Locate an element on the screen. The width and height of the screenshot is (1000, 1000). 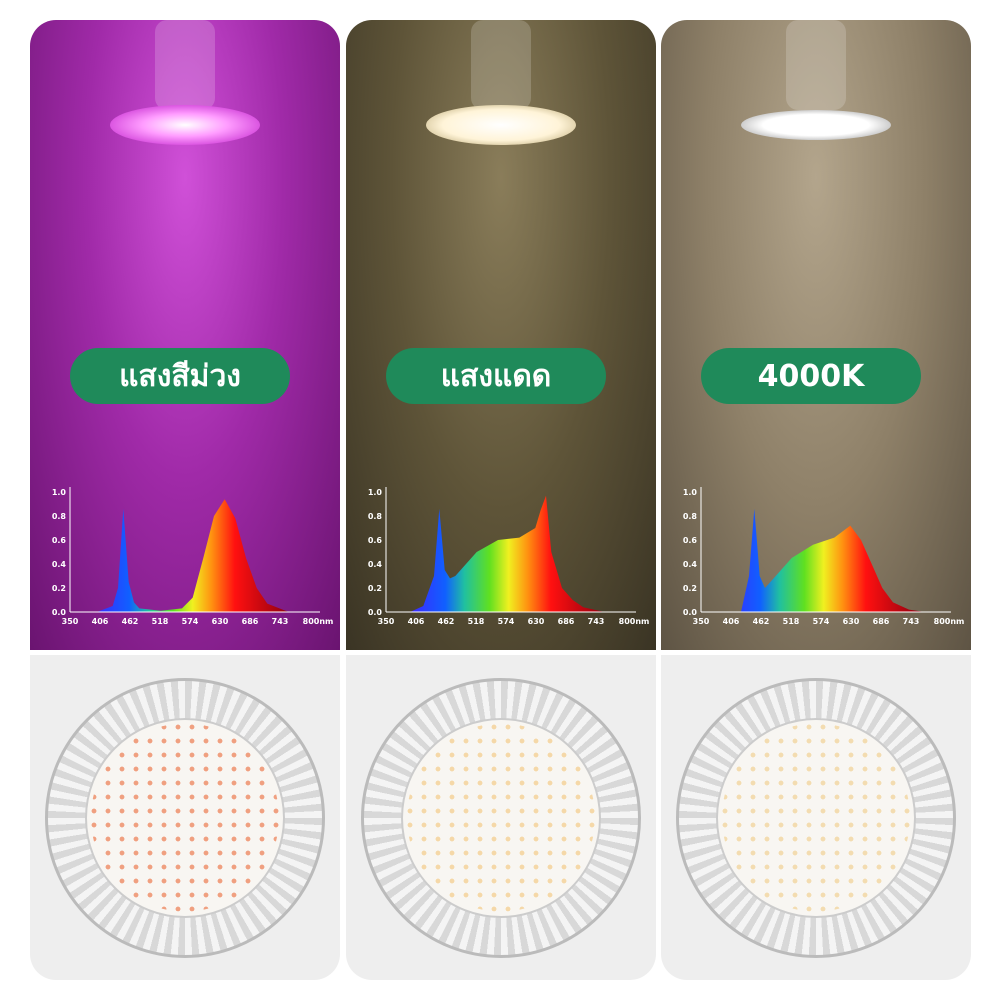
spectrum-label-badge: 4000K is located at coordinates (811, 376).